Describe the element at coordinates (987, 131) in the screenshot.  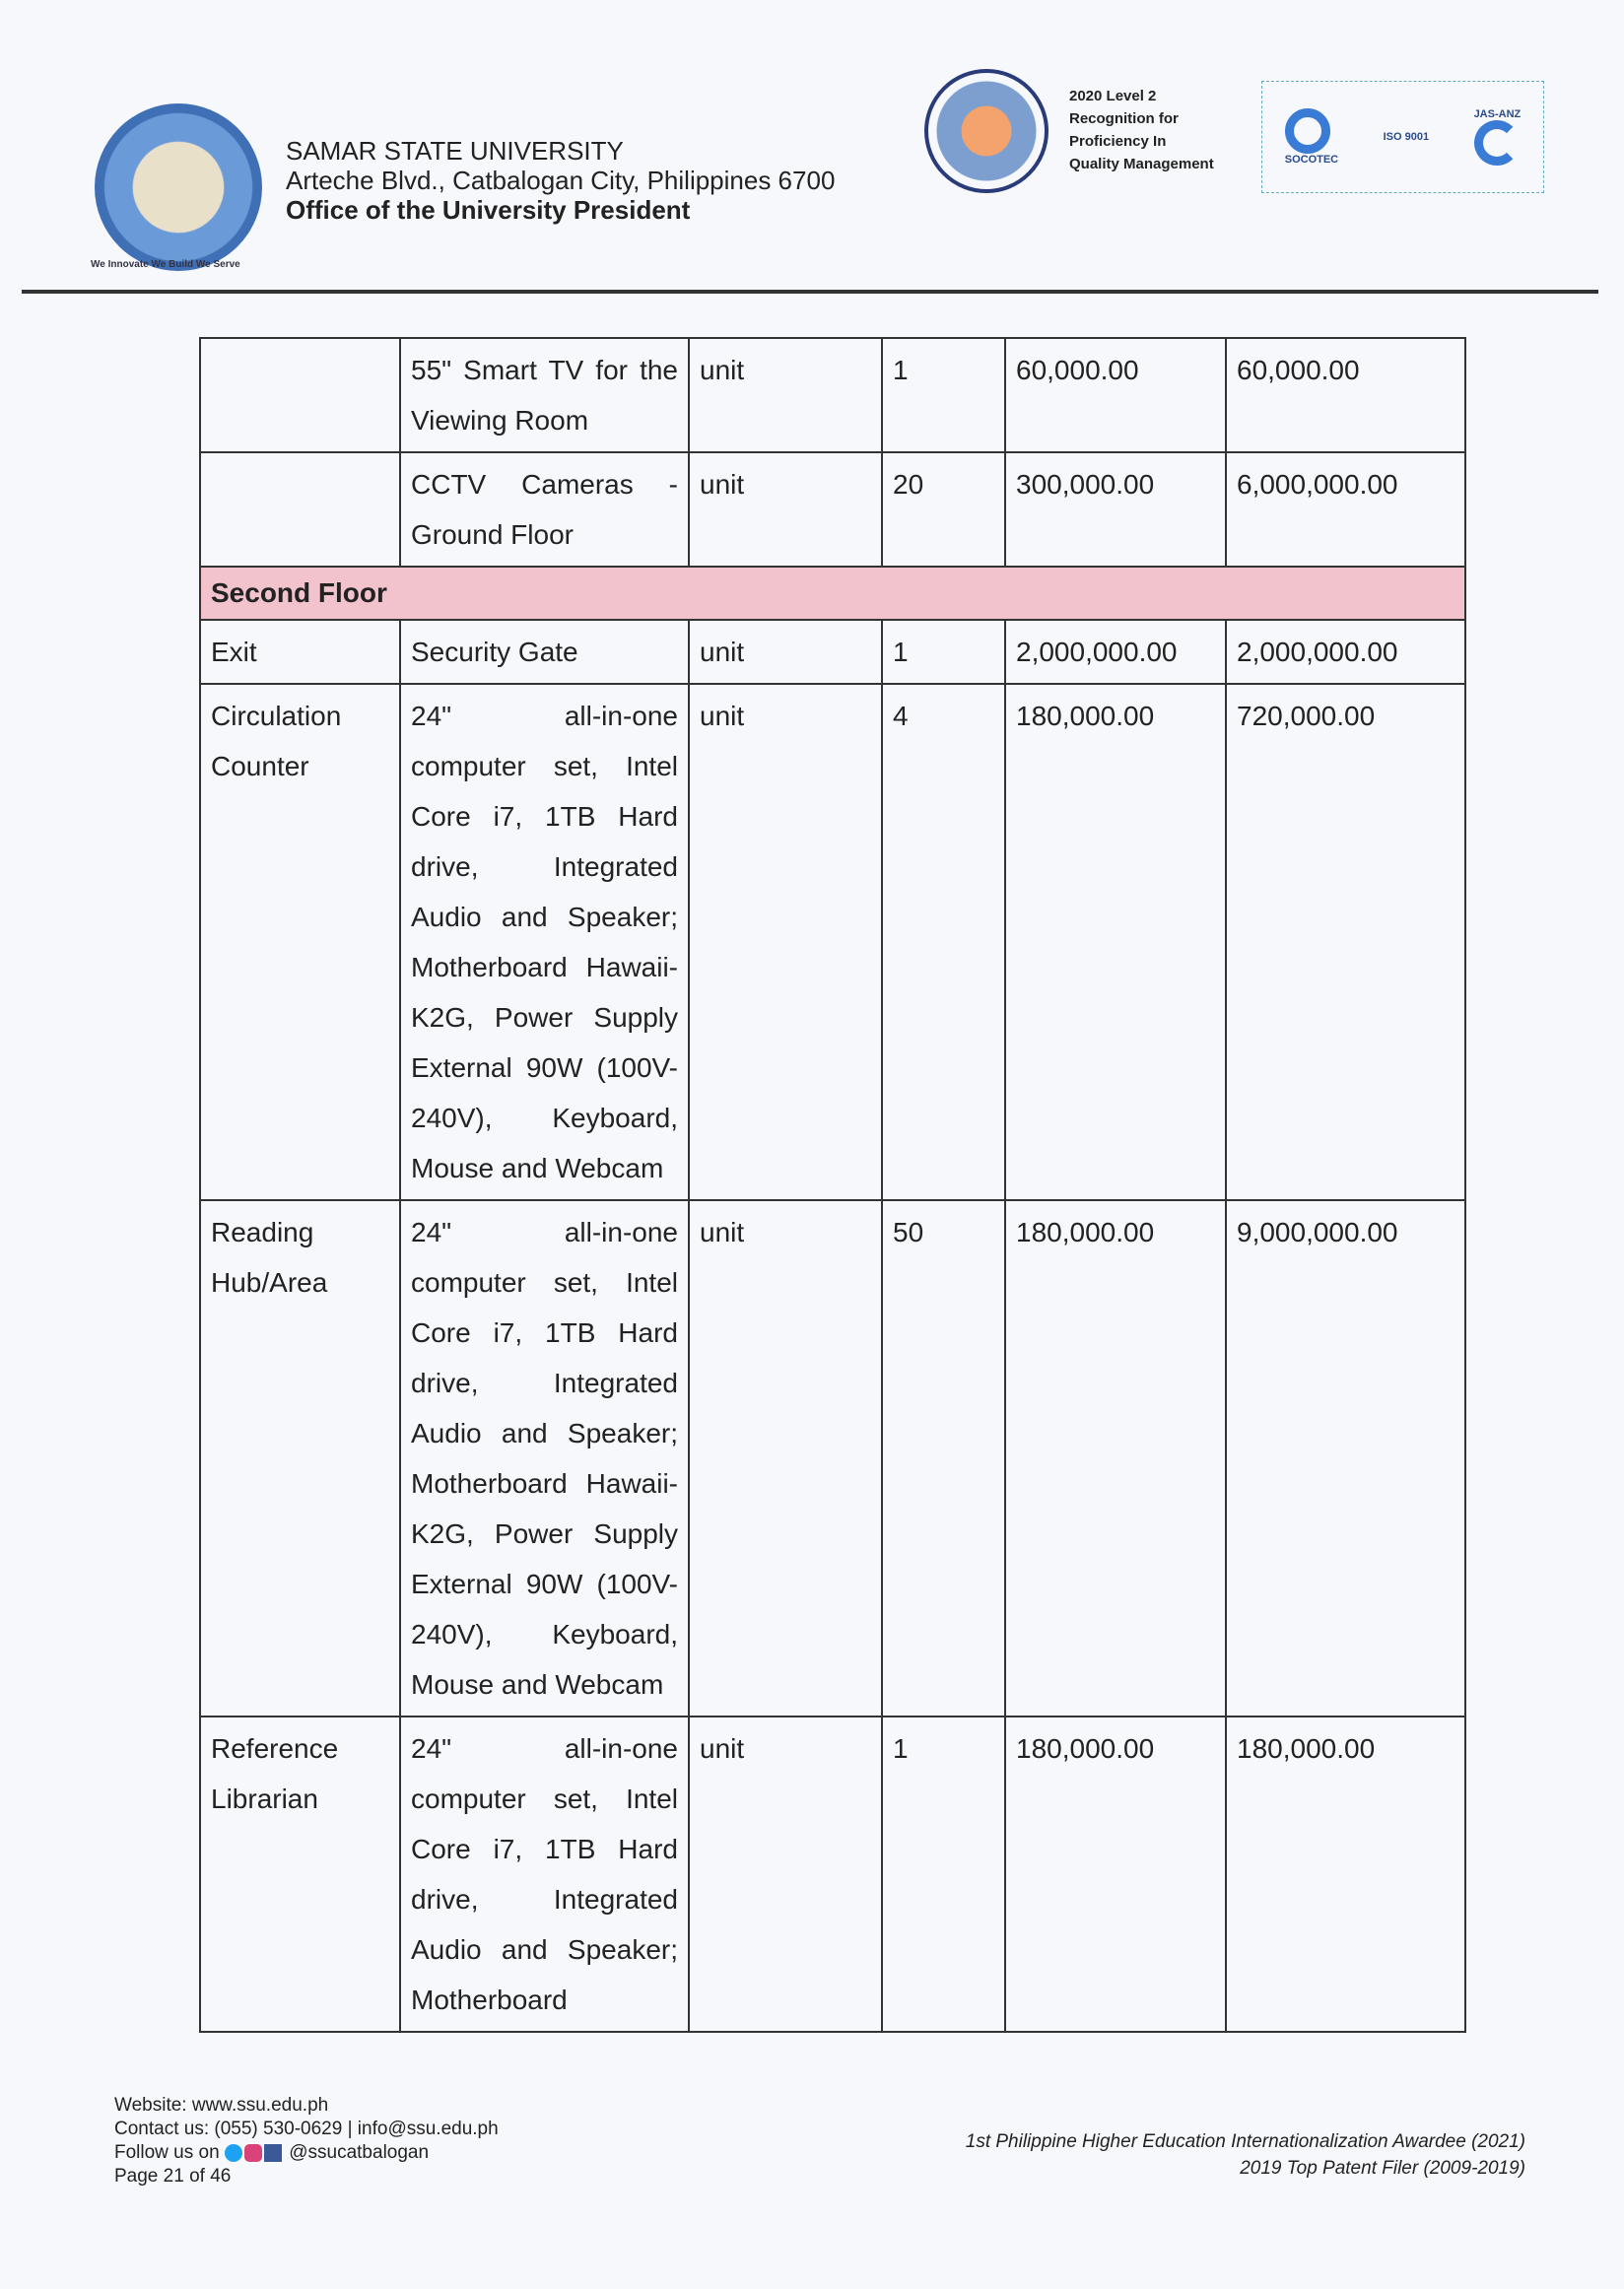
I see `quality-award-seal` at that location.